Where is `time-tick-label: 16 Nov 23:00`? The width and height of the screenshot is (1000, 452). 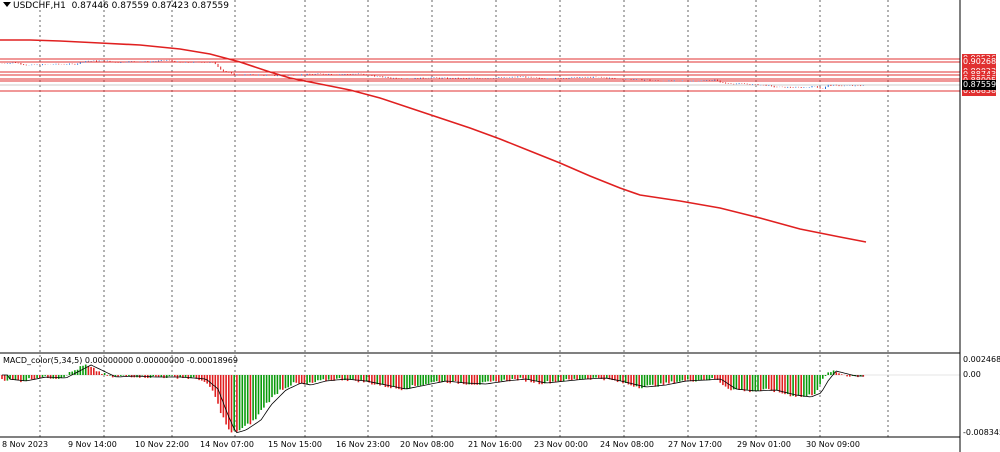 time-tick-label: 16 Nov 23:00 is located at coordinates (363, 444).